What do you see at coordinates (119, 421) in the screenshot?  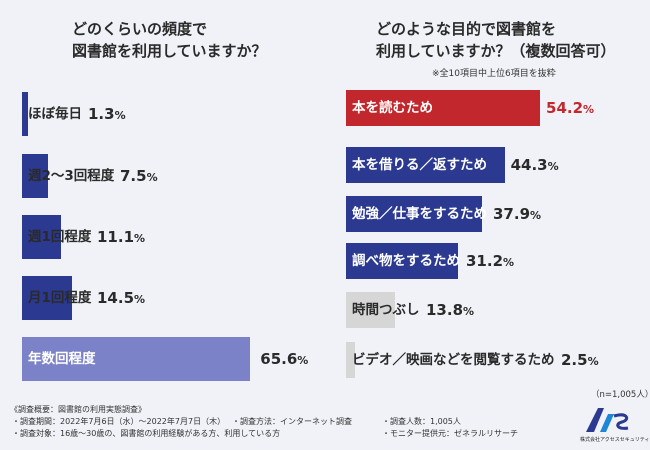 I see `footer-period: ・調査期間：2022年7月6日（水）〜2022年7月7日（木）` at bounding box center [119, 421].